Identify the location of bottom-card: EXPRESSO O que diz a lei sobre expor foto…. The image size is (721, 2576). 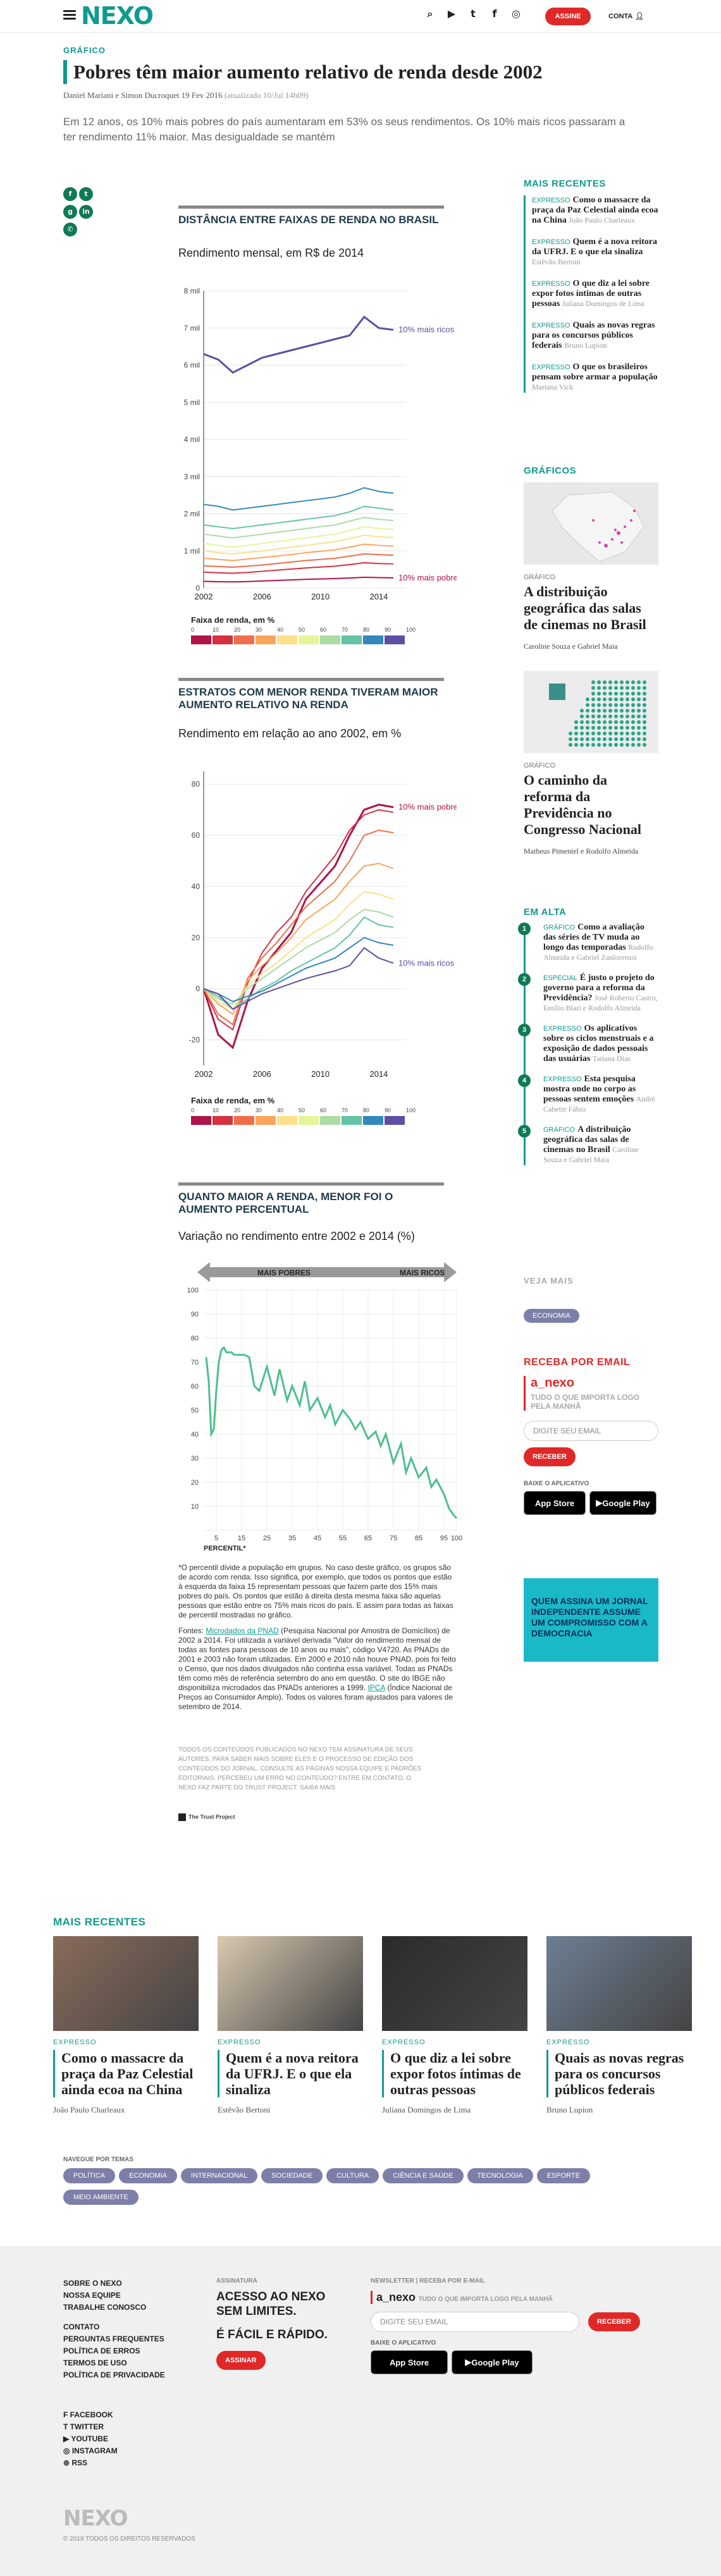
(454, 2025).